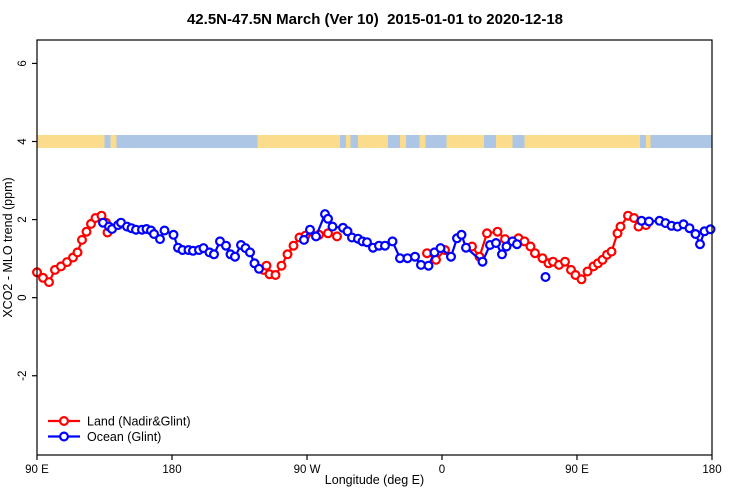 Image resolution: width=750 pixels, height=500 pixels. I want to click on y-axis-title: XCO2 - MLO trend (ppm), so click(8, 247).